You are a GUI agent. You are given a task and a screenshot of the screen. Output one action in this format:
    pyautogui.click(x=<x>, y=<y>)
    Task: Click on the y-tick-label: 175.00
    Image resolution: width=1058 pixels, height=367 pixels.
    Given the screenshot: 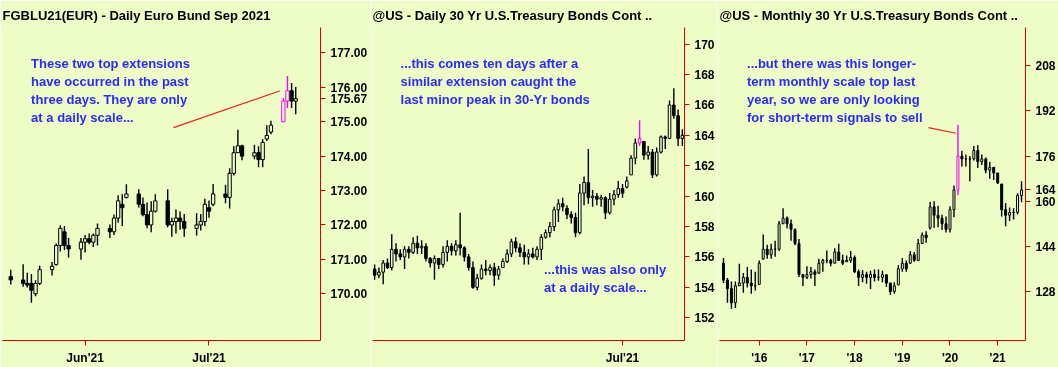 What is the action you would take?
    pyautogui.click(x=349, y=122)
    